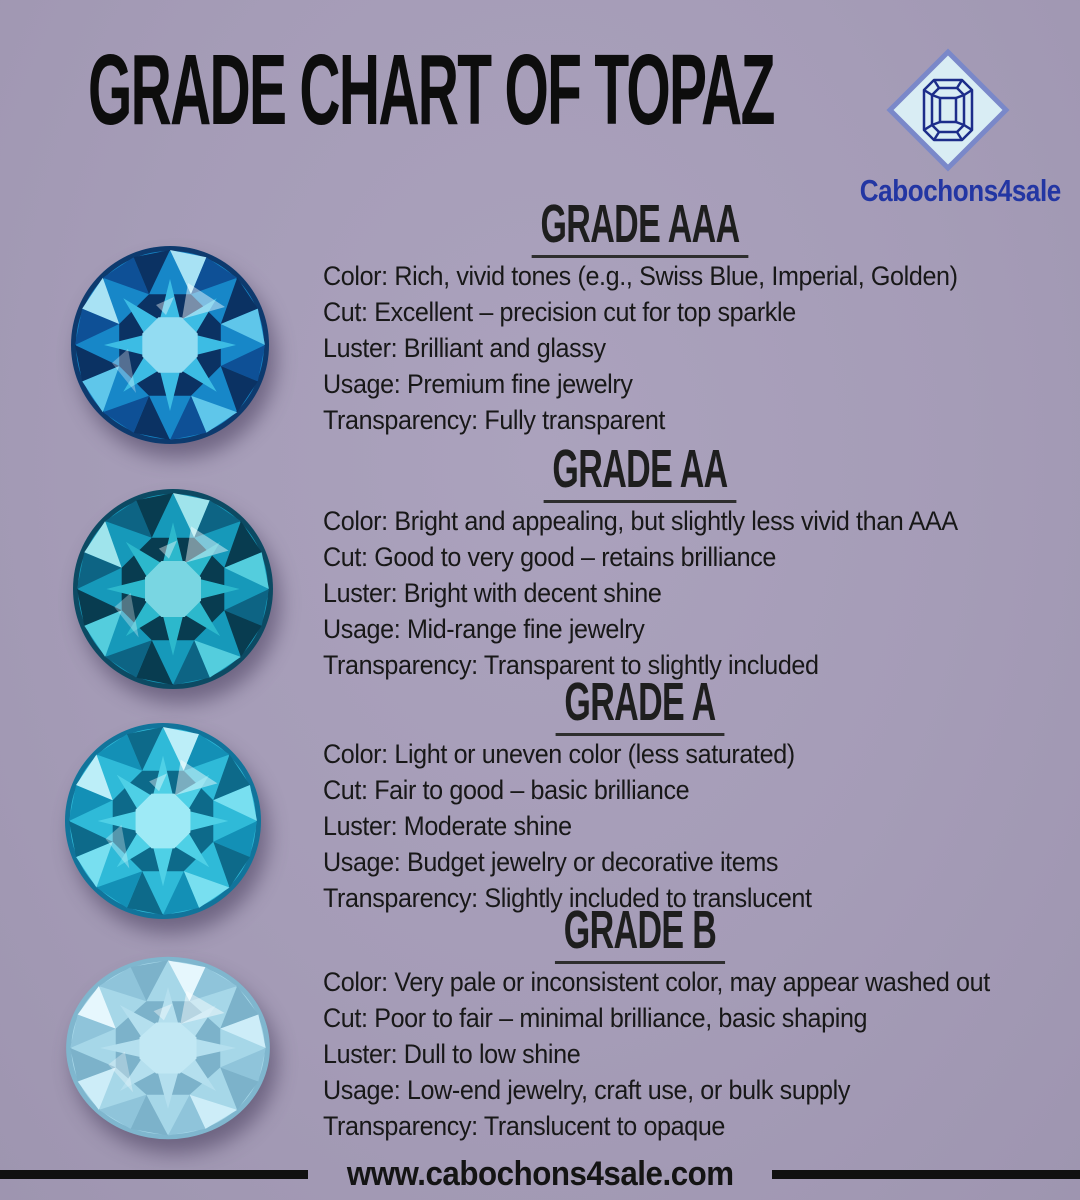 The image size is (1080, 1200). Describe the element at coordinates (926, 1174) in the screenshot. I see `footer-rule-right` at that location.